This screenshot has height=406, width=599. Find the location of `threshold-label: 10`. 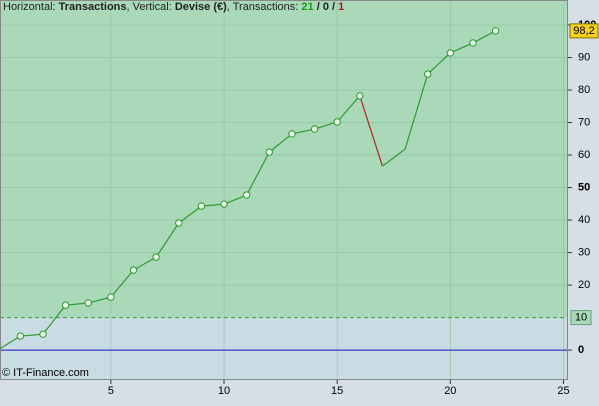

threshold-label: 10 is located at coordinates (581, 317).